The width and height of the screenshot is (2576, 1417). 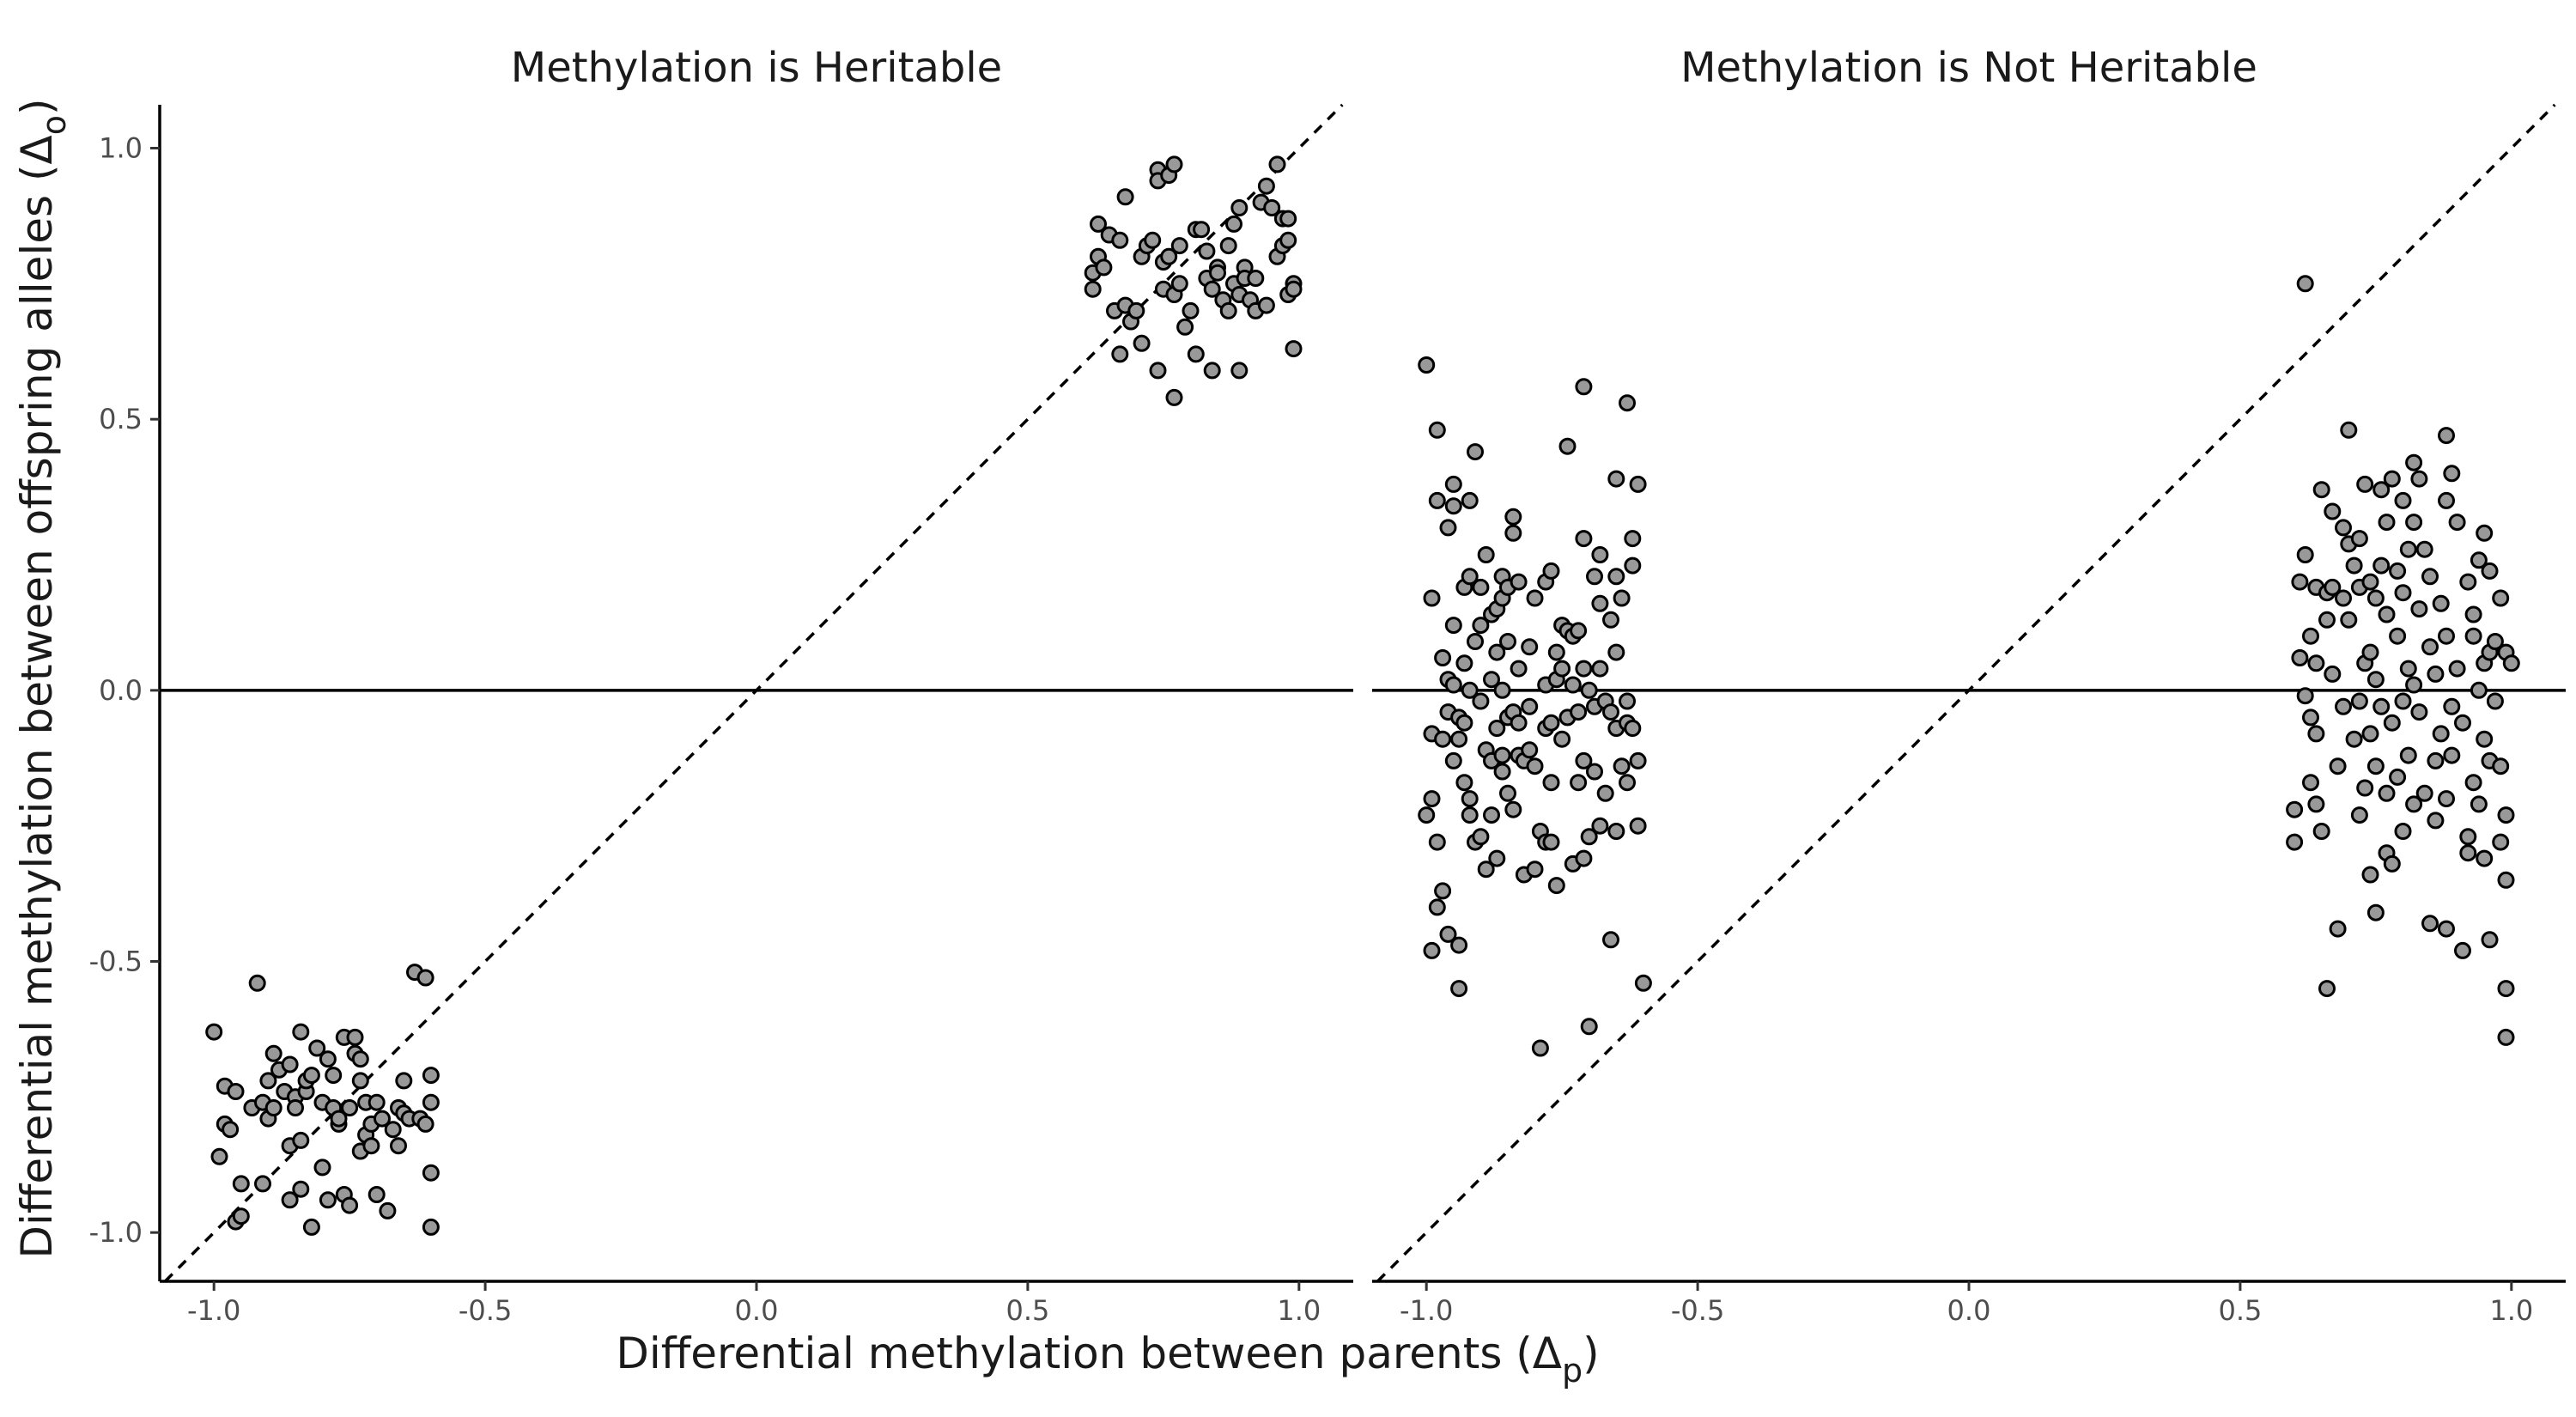 What do you see at coordinates (116, 1232) in the screenshot?
I see `y-tick-label: -1.0` at bounding box center [116, 1232].